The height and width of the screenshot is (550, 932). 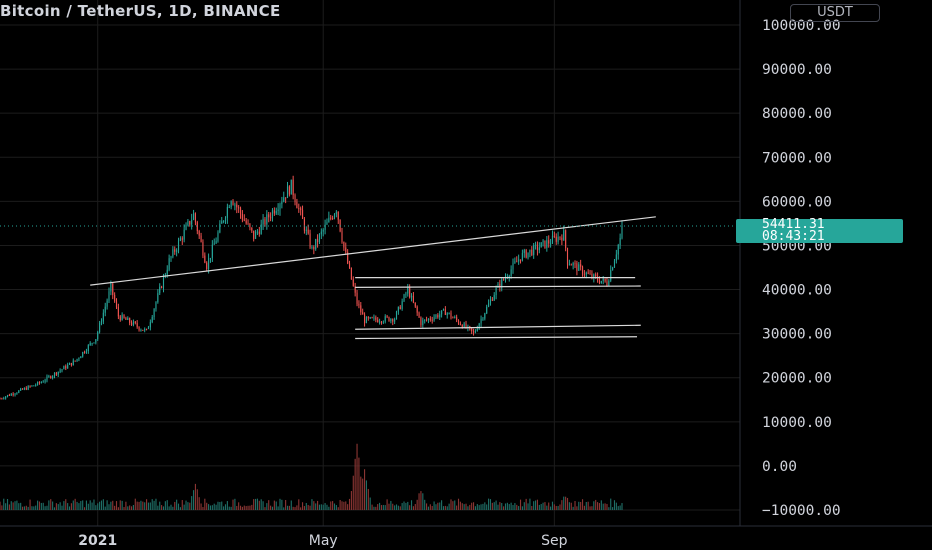 I want to click on x-axis-labels: 2021 May Sep, so click(x=322, y=541).